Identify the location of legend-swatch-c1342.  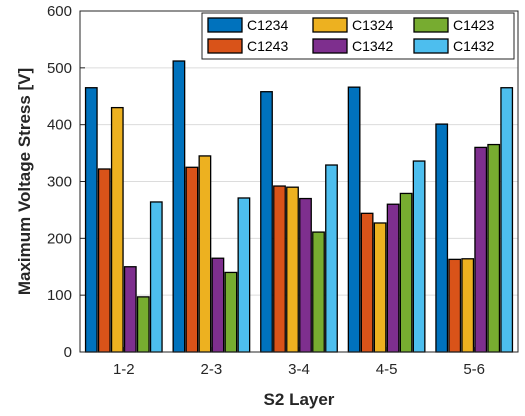
(330, 46).